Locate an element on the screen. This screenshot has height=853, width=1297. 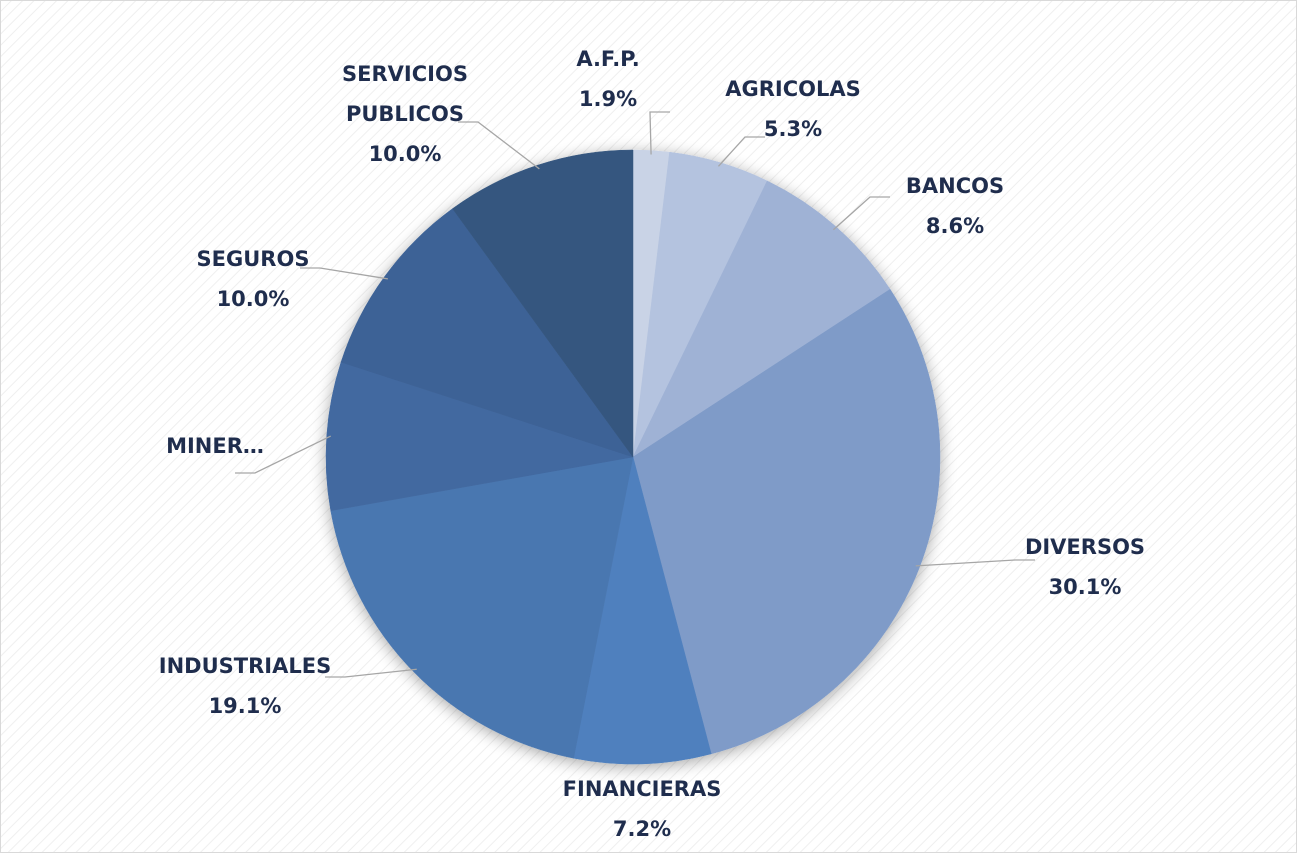
category-label: A.F.P. is located at coordinates (607, 59).